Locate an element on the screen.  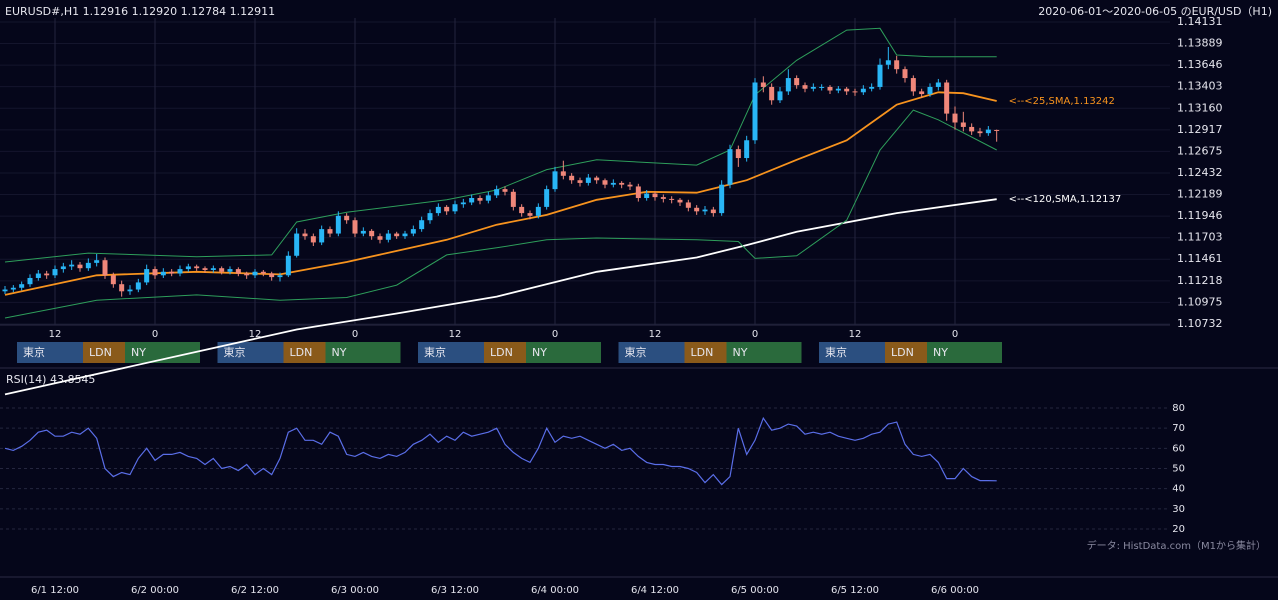
y-tick-label: 1.13646 is located at coordinates (1200, 64).